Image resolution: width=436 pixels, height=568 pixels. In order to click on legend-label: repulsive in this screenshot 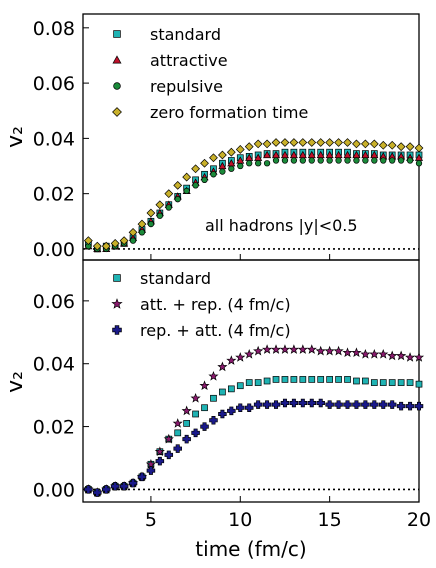, I will do `click(186, 86)`.